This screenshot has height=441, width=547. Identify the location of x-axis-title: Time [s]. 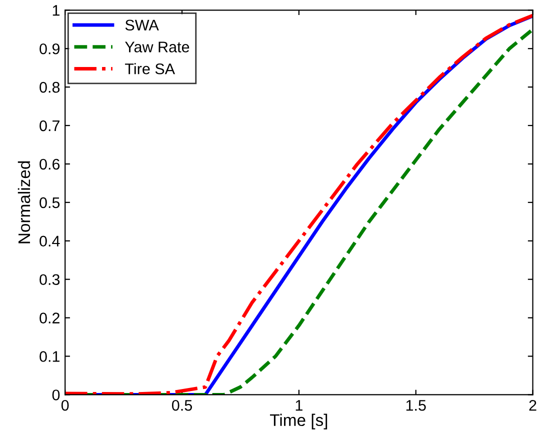
(299, 422).